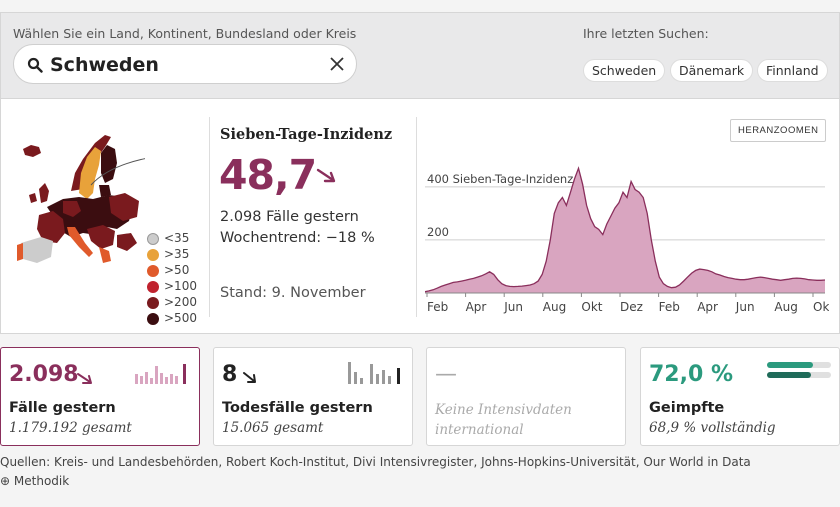 This screenshot has width=840, height=507. I want to click on card-icu: — Keine Intensivdaten international, so click(526, 396).